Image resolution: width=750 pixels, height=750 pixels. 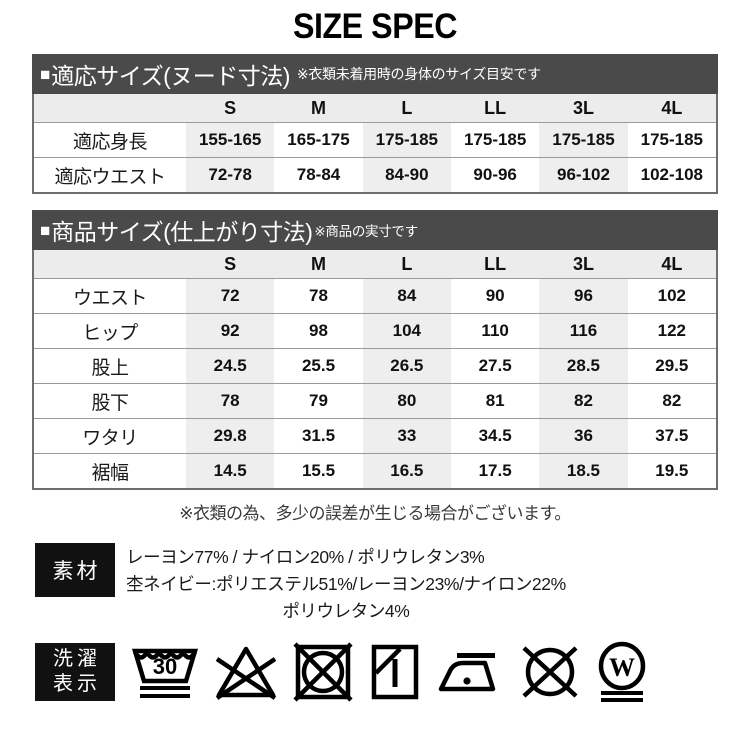 What do you see at coordinates (550, 672) in the screenshot?
I see `do-not-dryclean-icon` at bounding box center [550, 672].